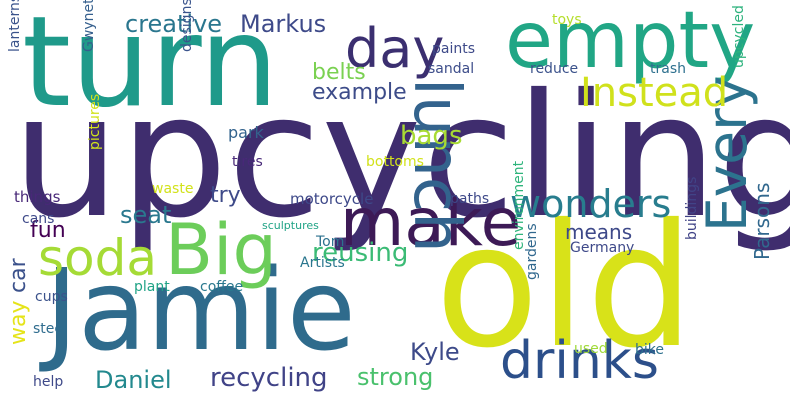  I want to click on word-kyle: Kyle, so click(435, 352).